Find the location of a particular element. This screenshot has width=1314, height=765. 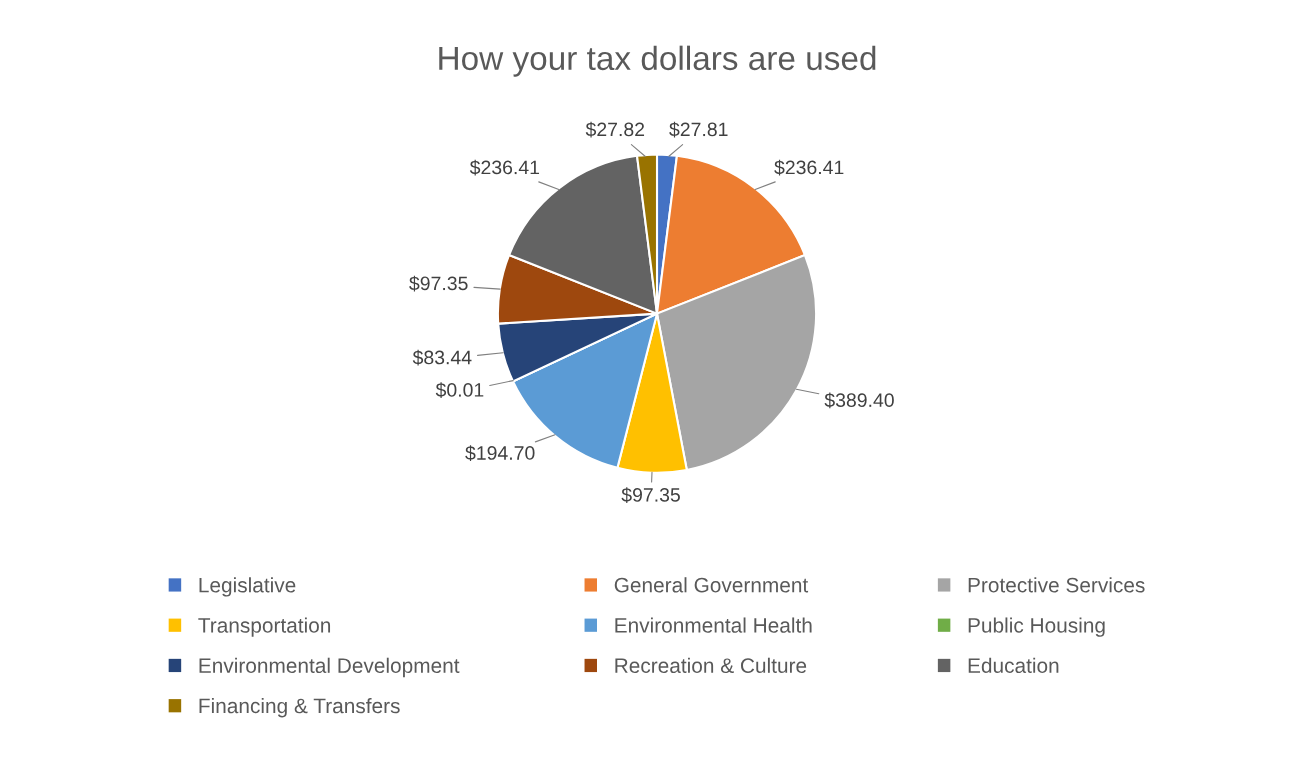

legend-label: Environmental Health is located at coordinates (713, 625).